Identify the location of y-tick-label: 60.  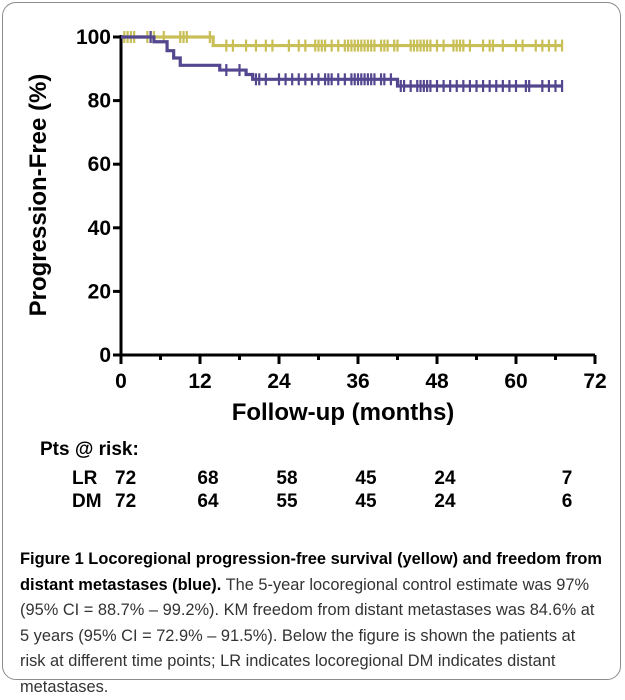
(99, 164).